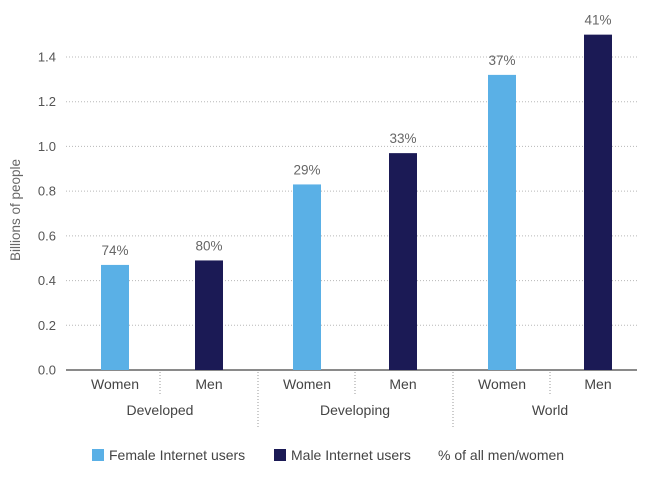 This screenshot has width=645, height=478. What do you see at coordinates (280, 455) in the screenshot?
I see `legend-swatch-male` at bounding box center [280, 455].